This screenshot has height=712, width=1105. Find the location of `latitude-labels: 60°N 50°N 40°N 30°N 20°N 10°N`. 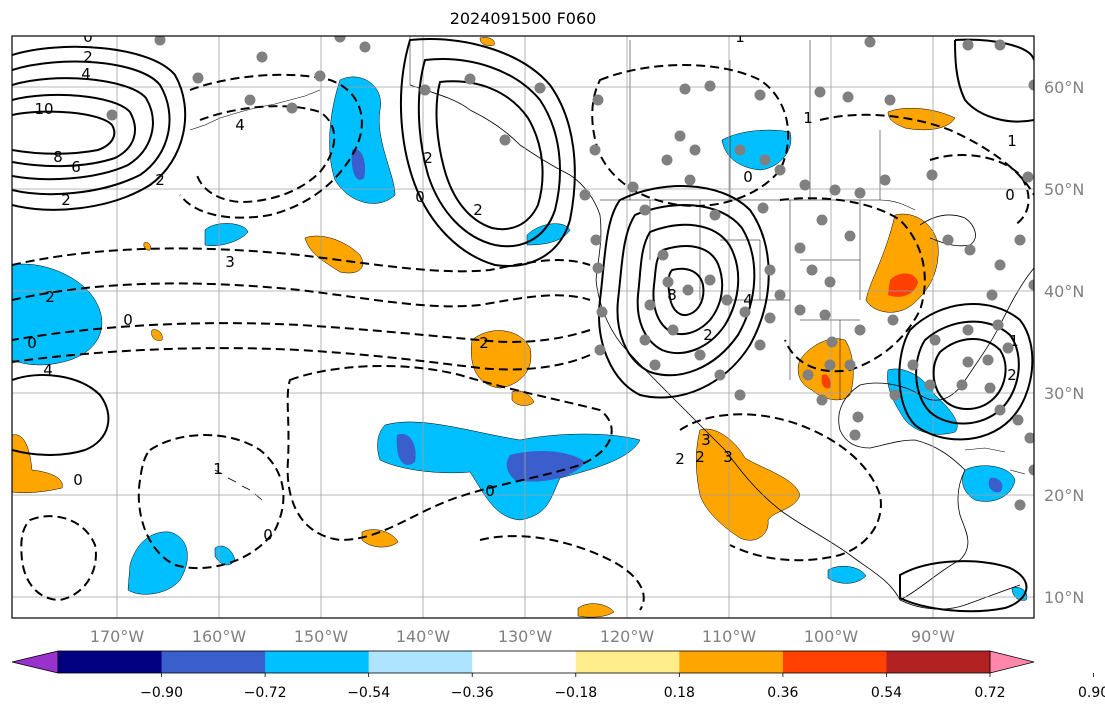

latitude-labels: 60°N 50°N 40°N 30°N 20°N 10°N is located at coordinates (1064, 342).